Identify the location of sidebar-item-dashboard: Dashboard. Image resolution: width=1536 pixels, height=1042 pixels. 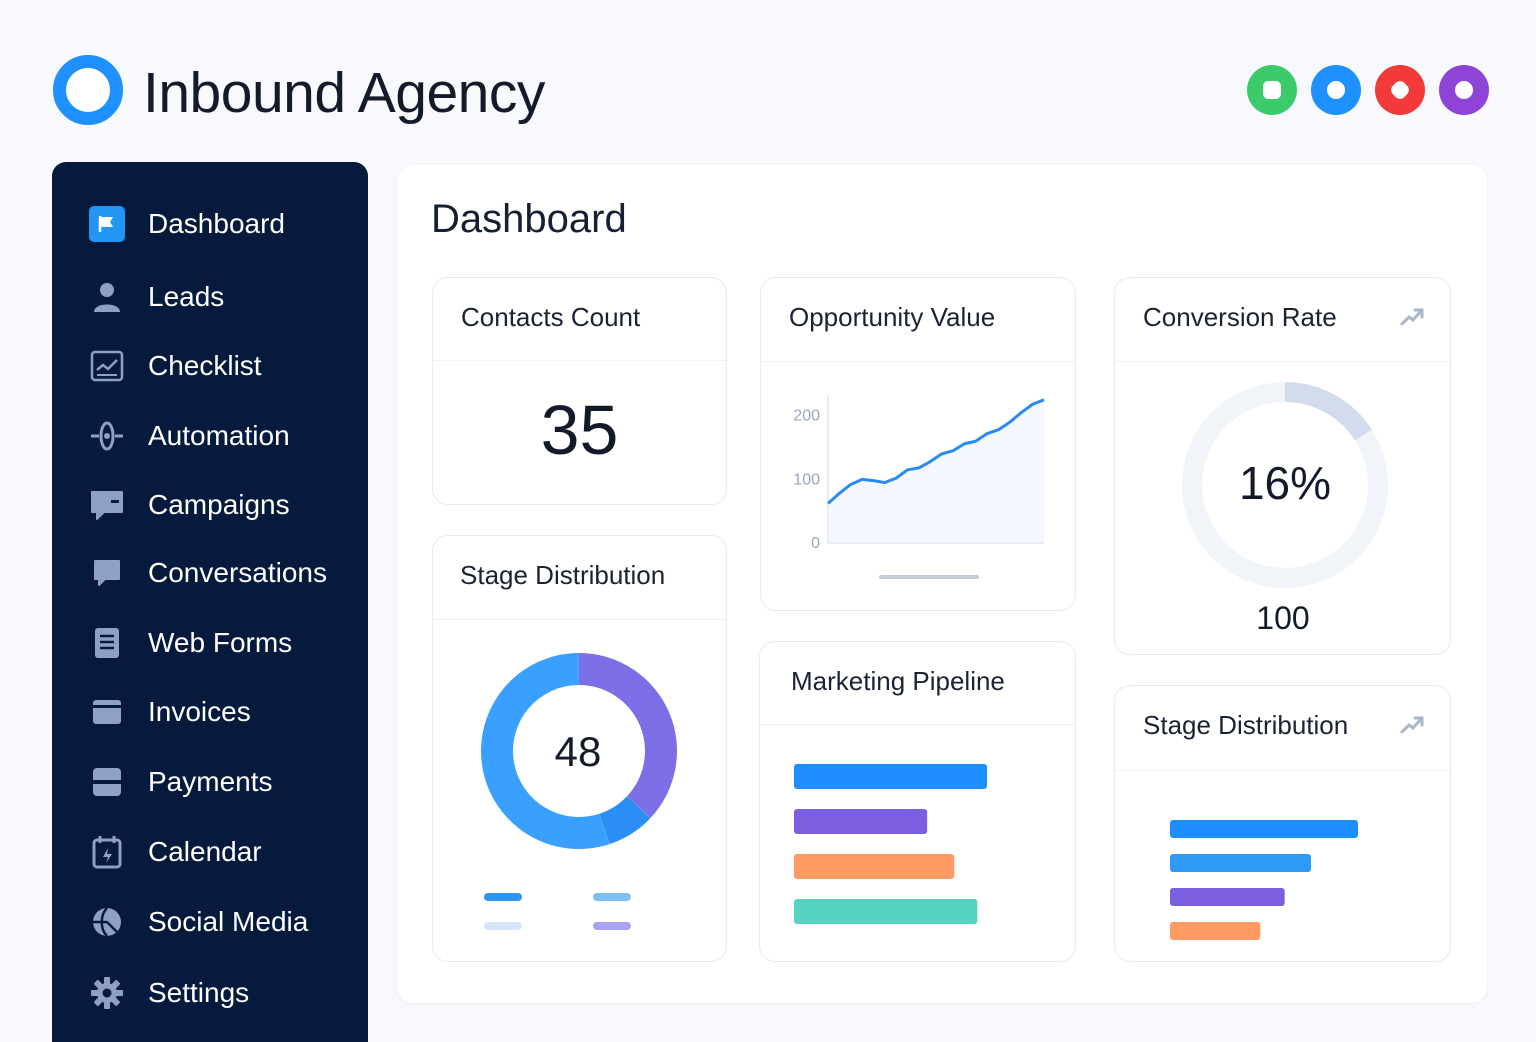
(210, 224).